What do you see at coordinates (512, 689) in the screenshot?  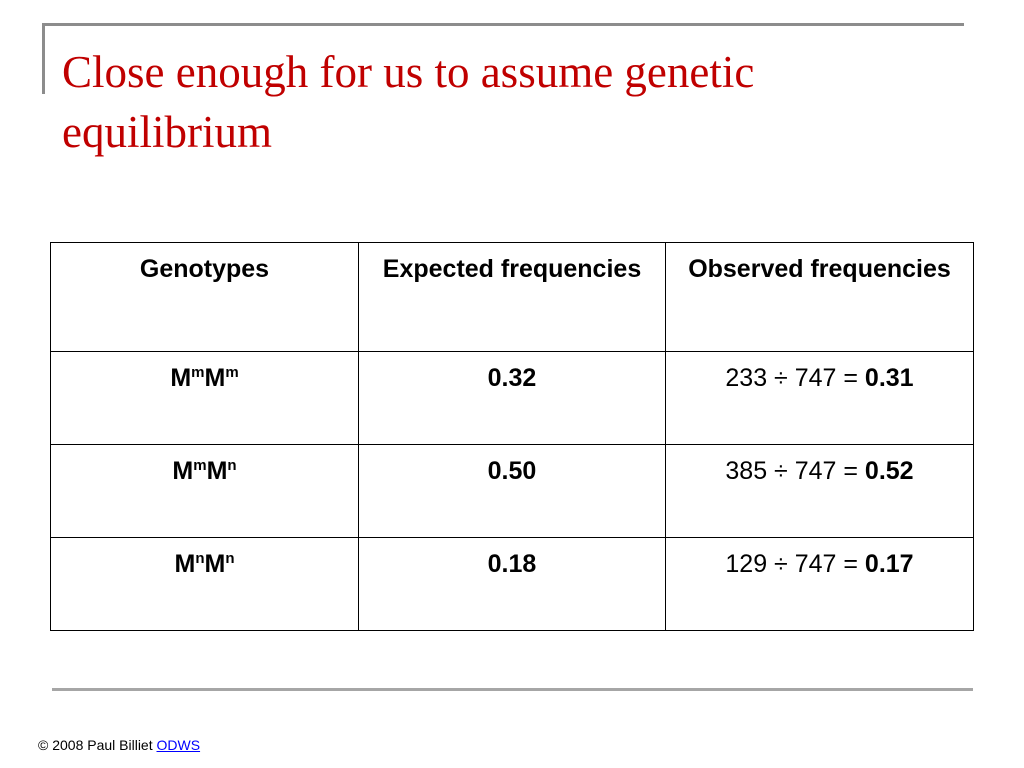 I see `footer-rule` at bounding box center [512, 689].